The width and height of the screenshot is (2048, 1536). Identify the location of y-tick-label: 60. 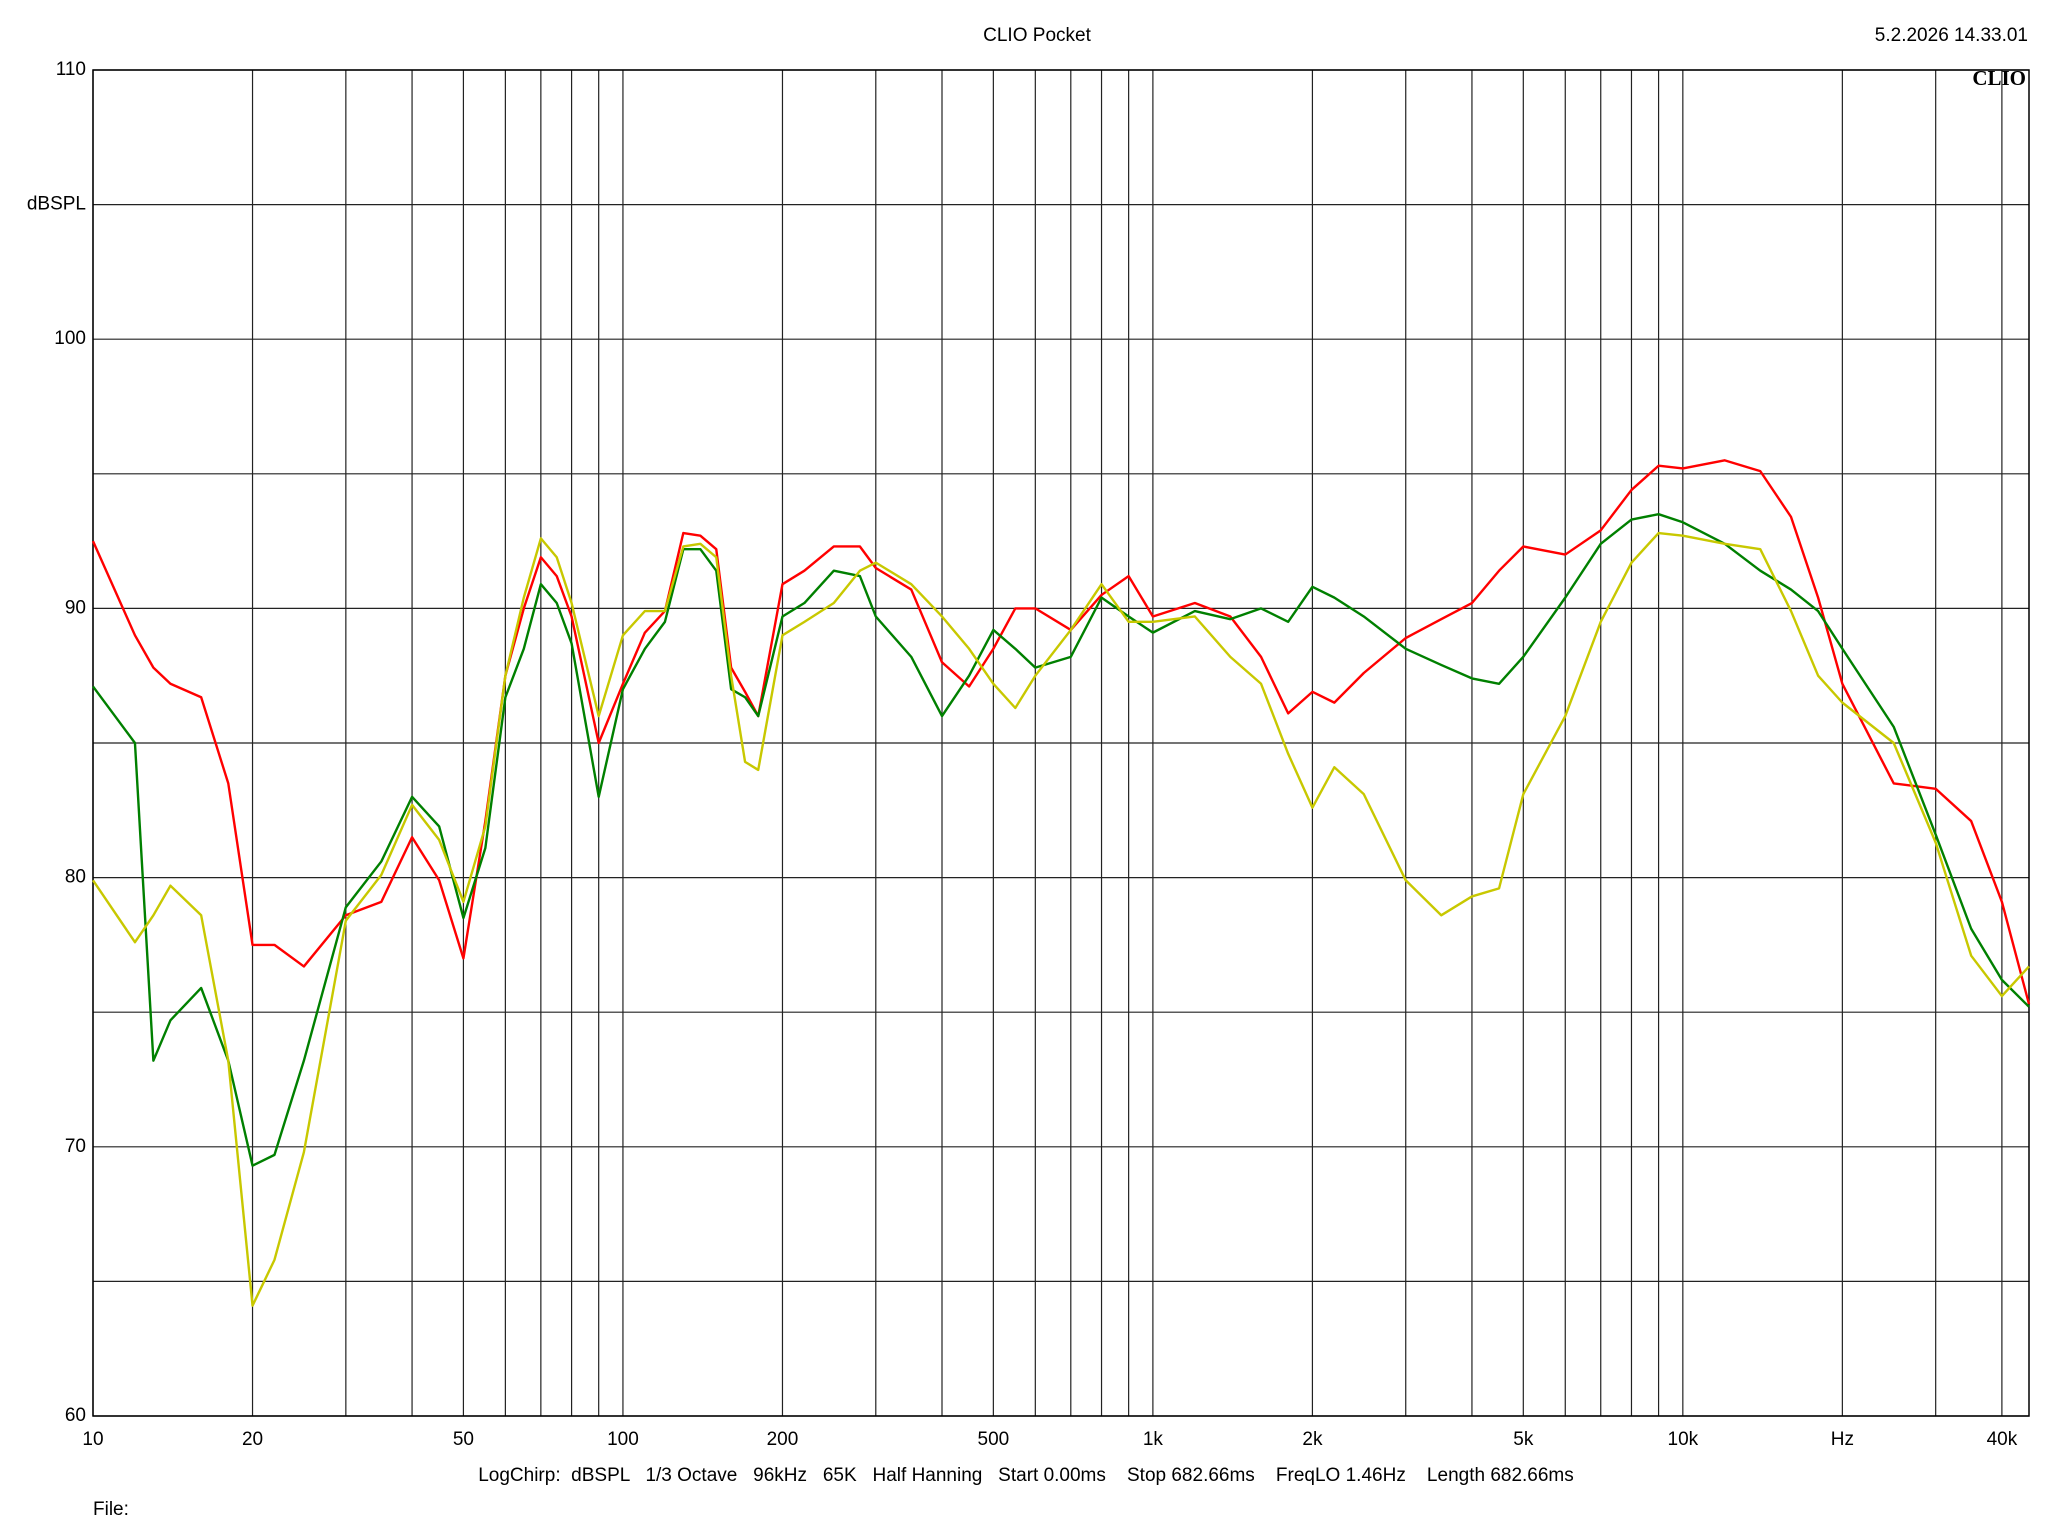
(75, 1415).